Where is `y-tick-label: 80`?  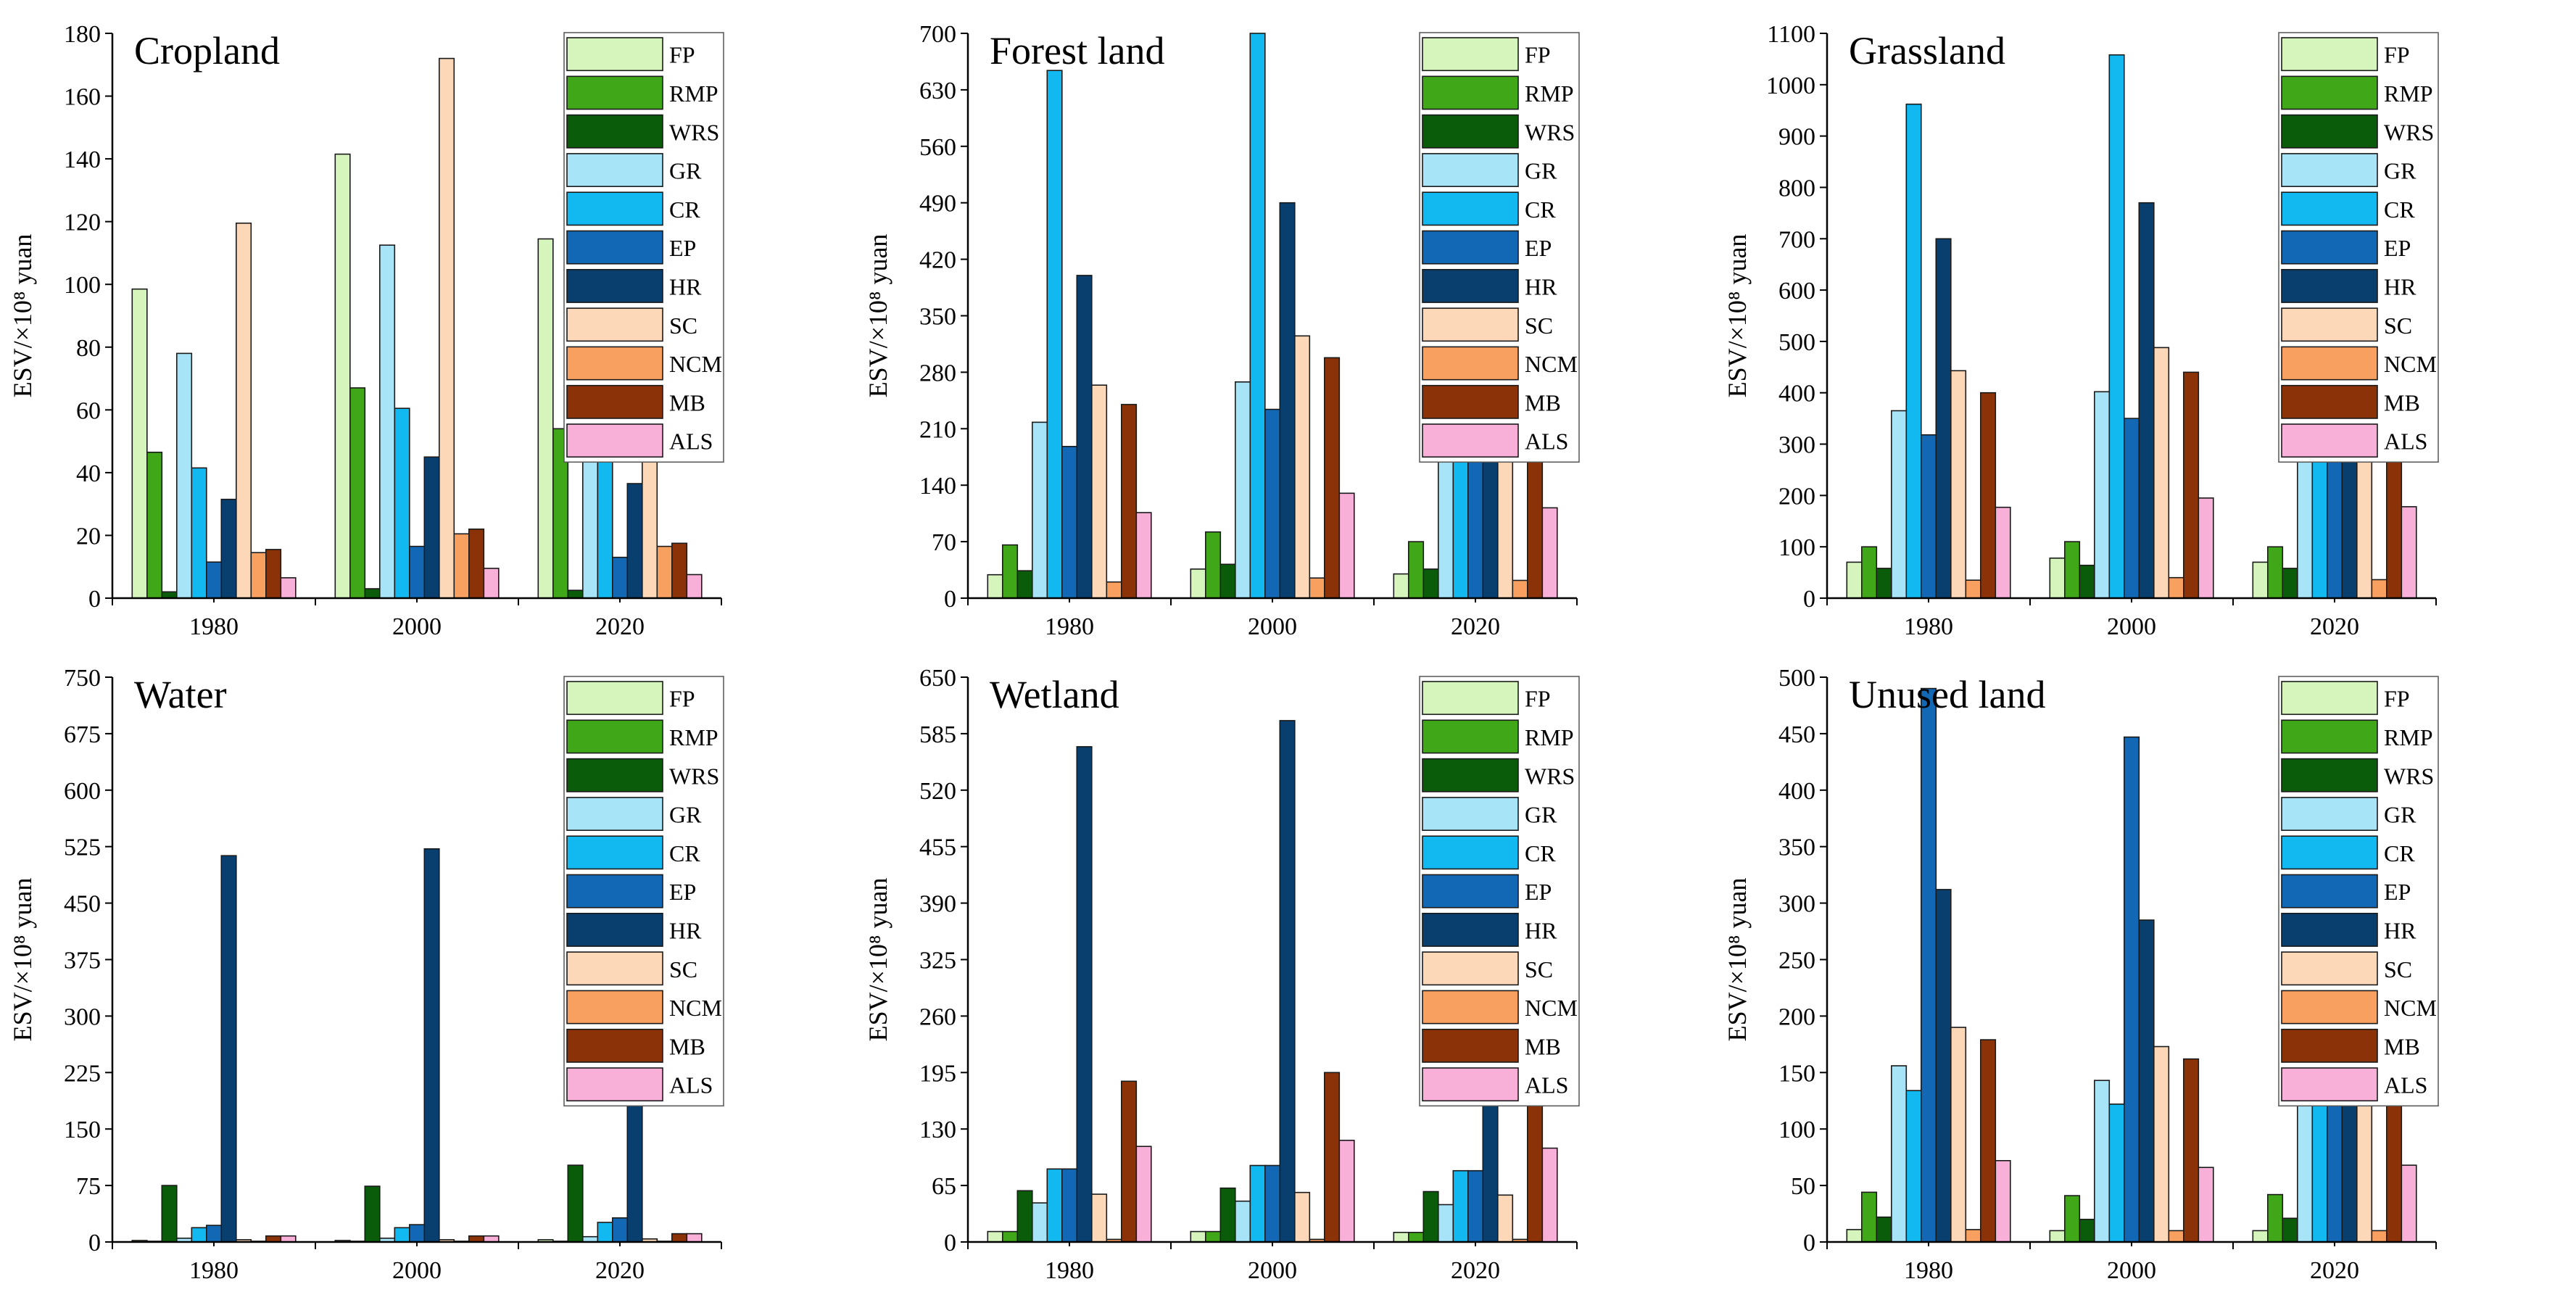
y-tick-label: 80 is located at coordinates (88, 348).